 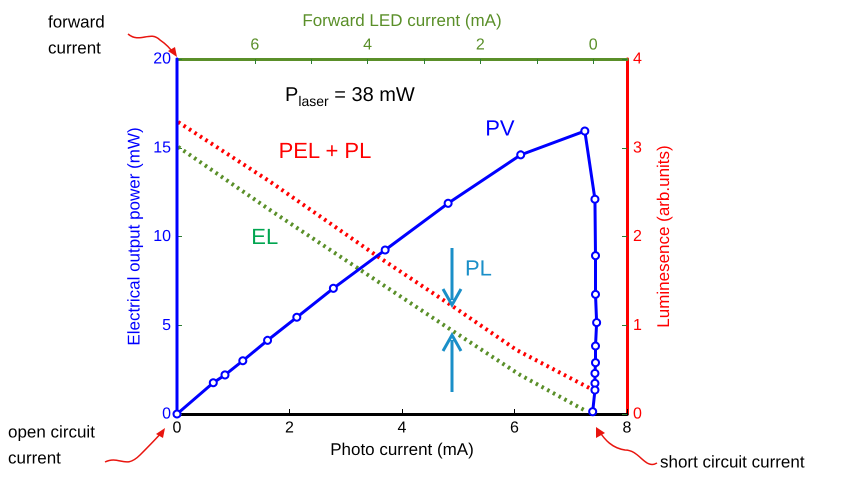 I want to click on series-label: PEL + PL, so click(x=325, y=150).